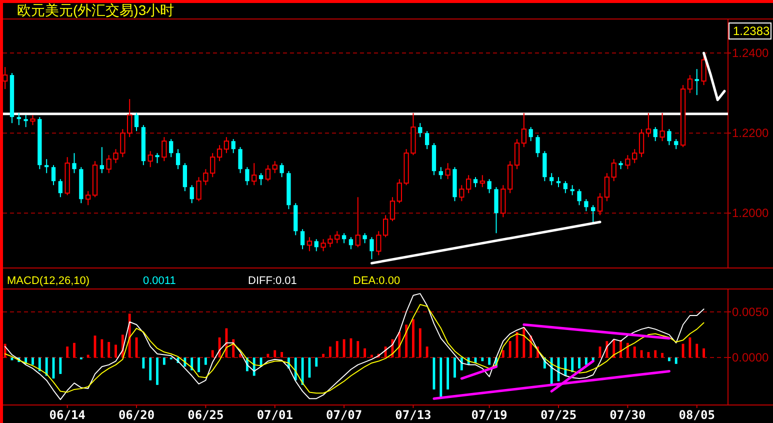  What do you see at coordinates (274, 415) in the screenshot?
I see `x-tick-label: 07/01` at bounding box center [274, 415].